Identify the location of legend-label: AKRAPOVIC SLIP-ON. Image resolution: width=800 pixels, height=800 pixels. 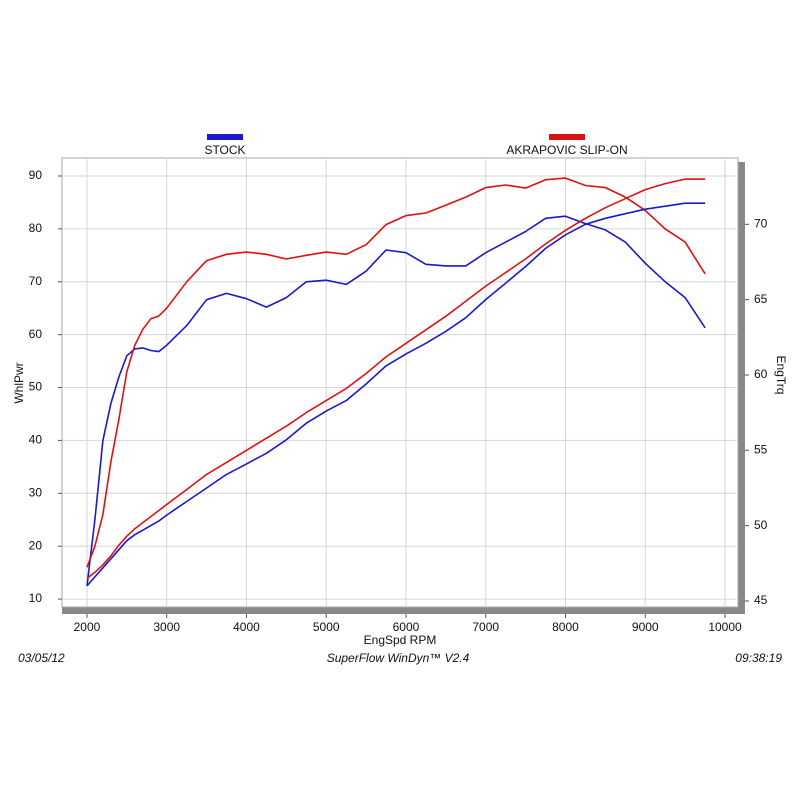
(566, 150).